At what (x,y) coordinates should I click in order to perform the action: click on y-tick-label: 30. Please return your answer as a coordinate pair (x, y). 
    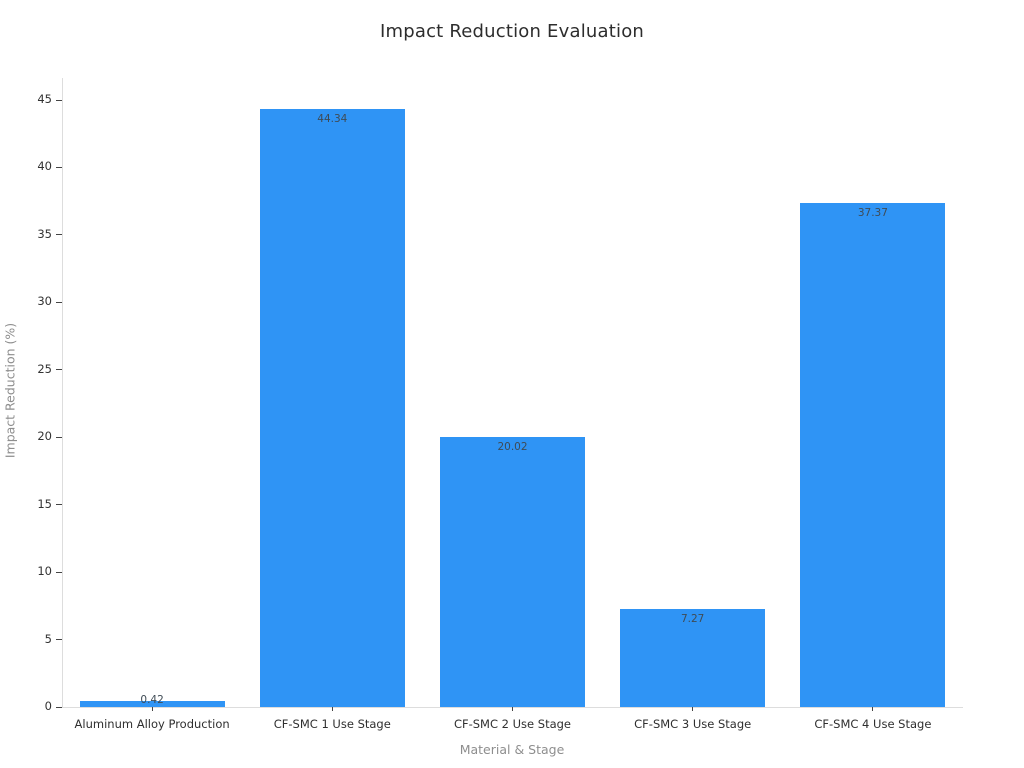
    Looking at the image, I should click on (44, 301).